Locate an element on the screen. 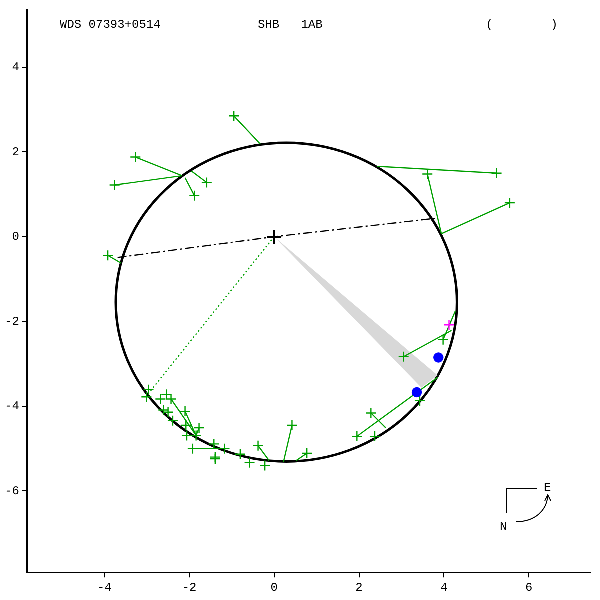  x-tick-label: 0 is located at coordinates (274, 587).